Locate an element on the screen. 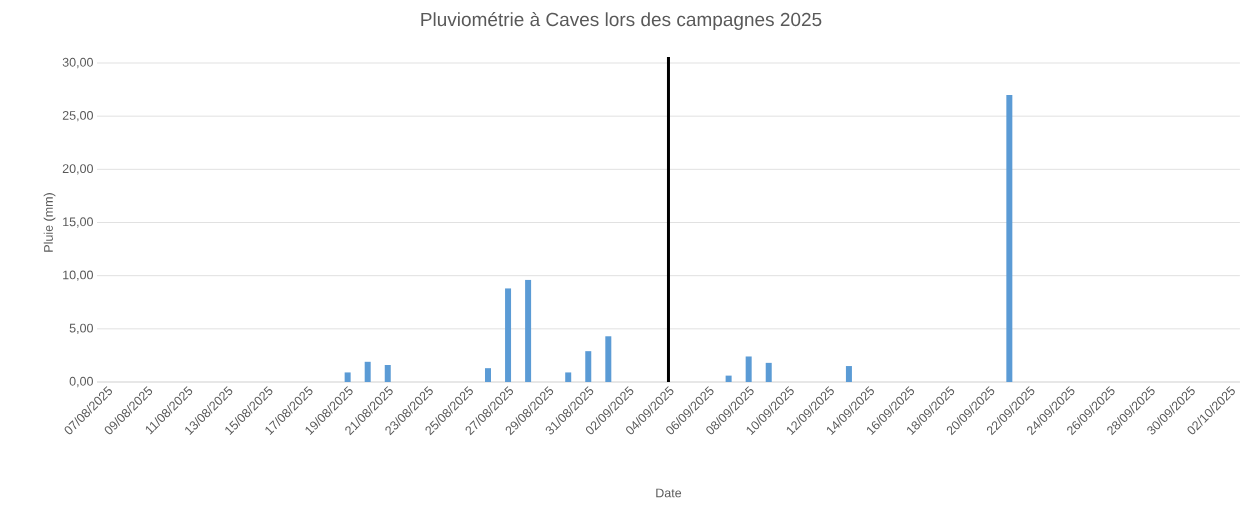 The image size is (1242, 508). y-tick-label: 20,00 is located at coordinates (77, 169).